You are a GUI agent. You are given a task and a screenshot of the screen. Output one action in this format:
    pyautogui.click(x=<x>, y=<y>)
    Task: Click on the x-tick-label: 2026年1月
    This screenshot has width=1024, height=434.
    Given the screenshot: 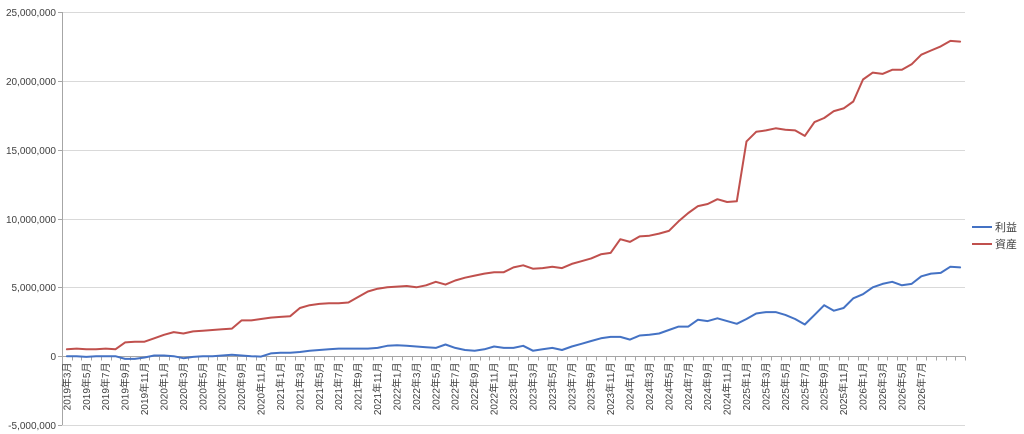 What is the action you would take?
    pyautogui.click(x=863, y=387)
    